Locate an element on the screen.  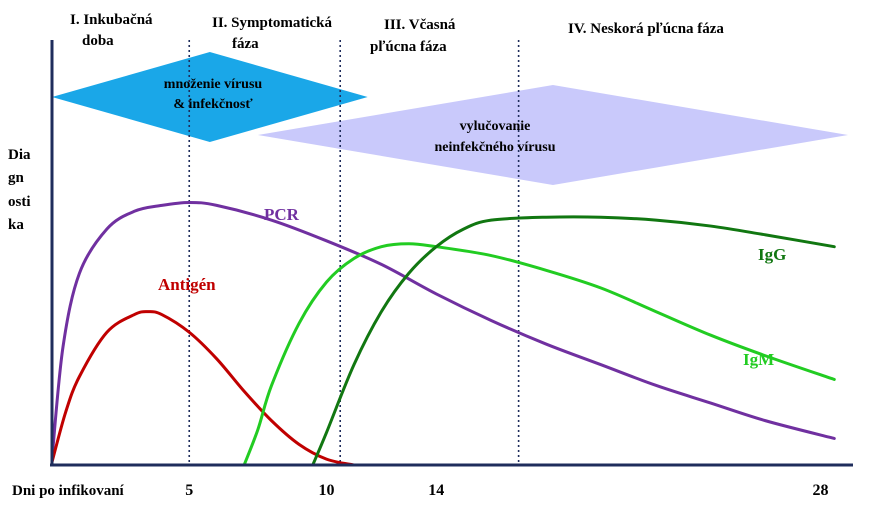
phase-1-label-line2: doba is located at coordinates (98, 41).